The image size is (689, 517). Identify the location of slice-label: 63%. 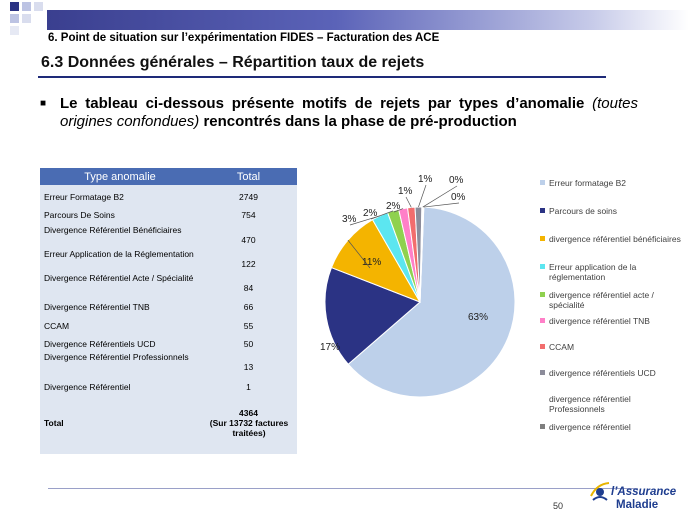
(478, 317).